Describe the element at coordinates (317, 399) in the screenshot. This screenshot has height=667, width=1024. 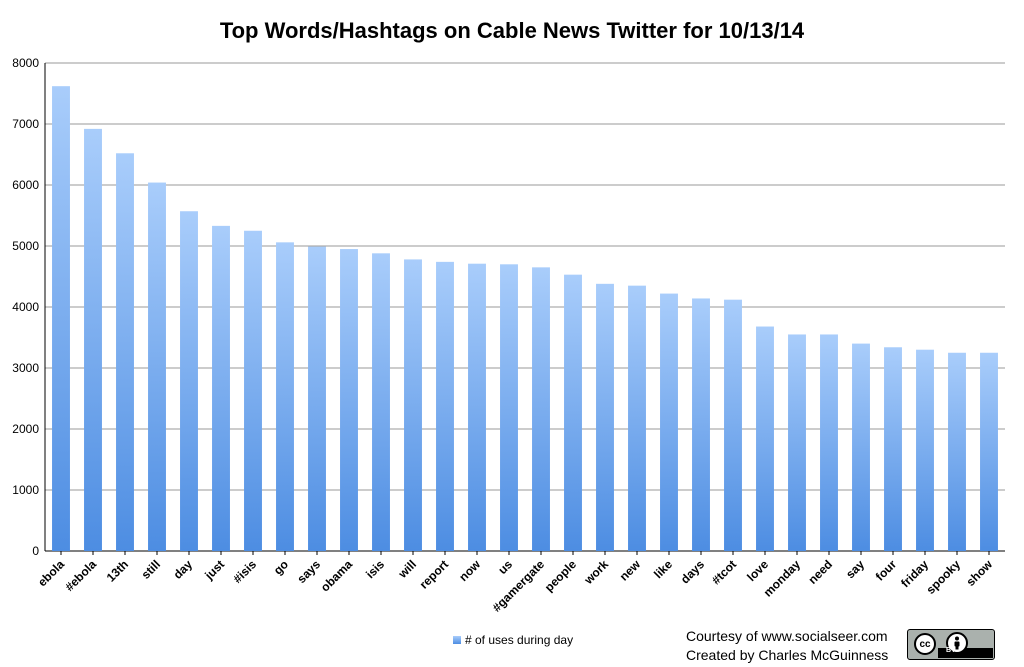
I see `bar-says` at that location.